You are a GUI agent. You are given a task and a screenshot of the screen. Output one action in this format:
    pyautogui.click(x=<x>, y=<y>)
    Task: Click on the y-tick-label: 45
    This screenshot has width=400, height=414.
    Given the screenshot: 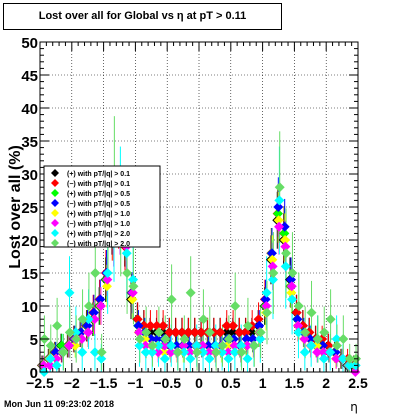 What is the action you would take?
    pyautogui.click(x=29, y=76)
    